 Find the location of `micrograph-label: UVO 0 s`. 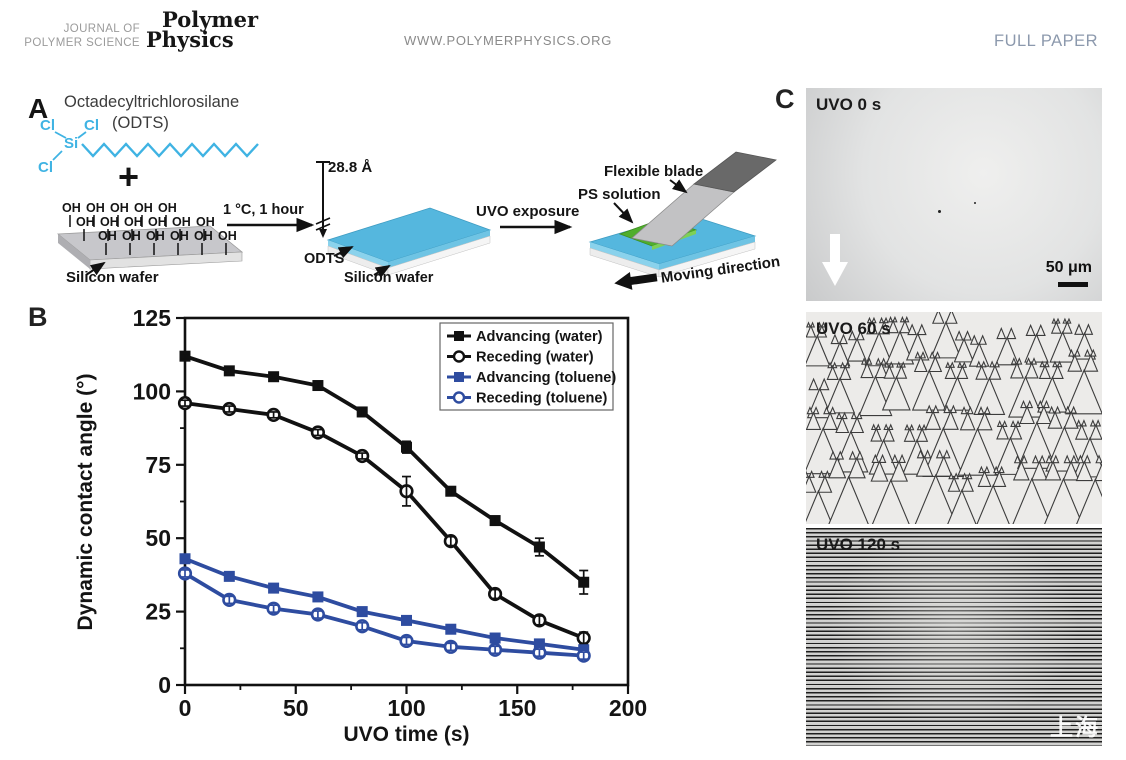

micrograph-label: UVO 0 s is located at coordinates (849, 104).